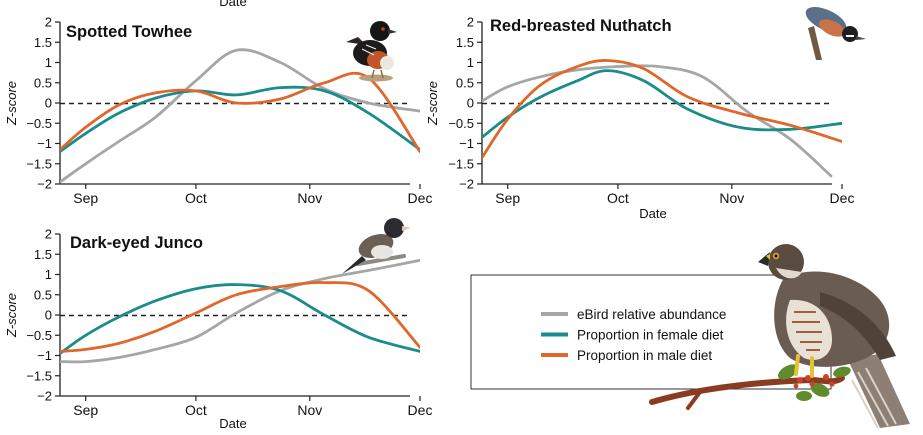 This screenshot has width=923, height=435. What do you see at coordinates (650, 335) in the screenshot?
I see `legend-label: Proportion in female diet` at bounding box center [650, 335].